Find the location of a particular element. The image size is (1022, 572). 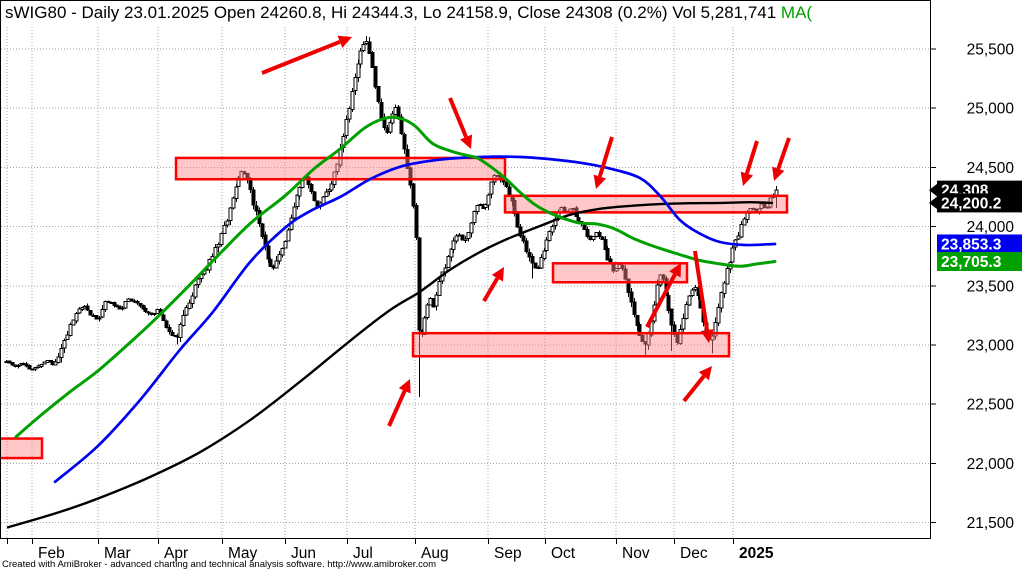

svg-text: 23,853.3 is located at coordinates (971, 244).